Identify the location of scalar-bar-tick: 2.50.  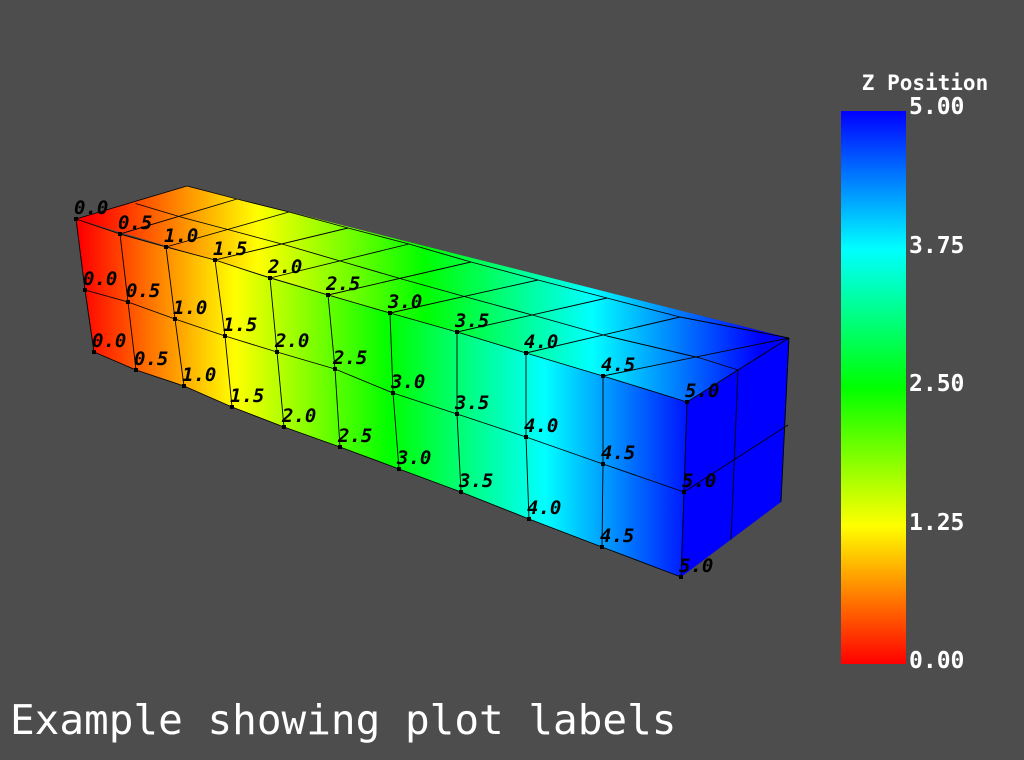
(936, 384).